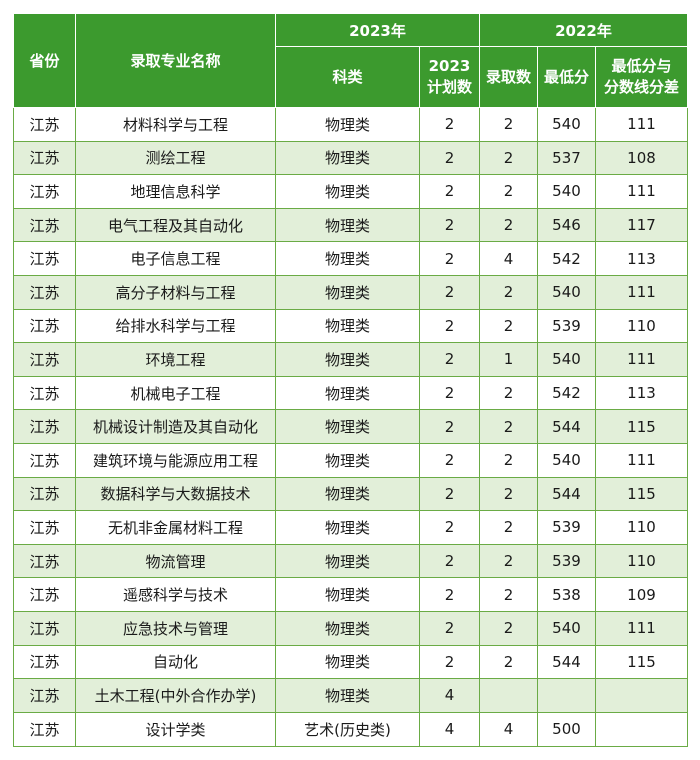 The image size is (700, 760). I want to click on table-row: 江苏 机械设计制造及其自动化 物理类 2 2 544 115, so click(350, 426).